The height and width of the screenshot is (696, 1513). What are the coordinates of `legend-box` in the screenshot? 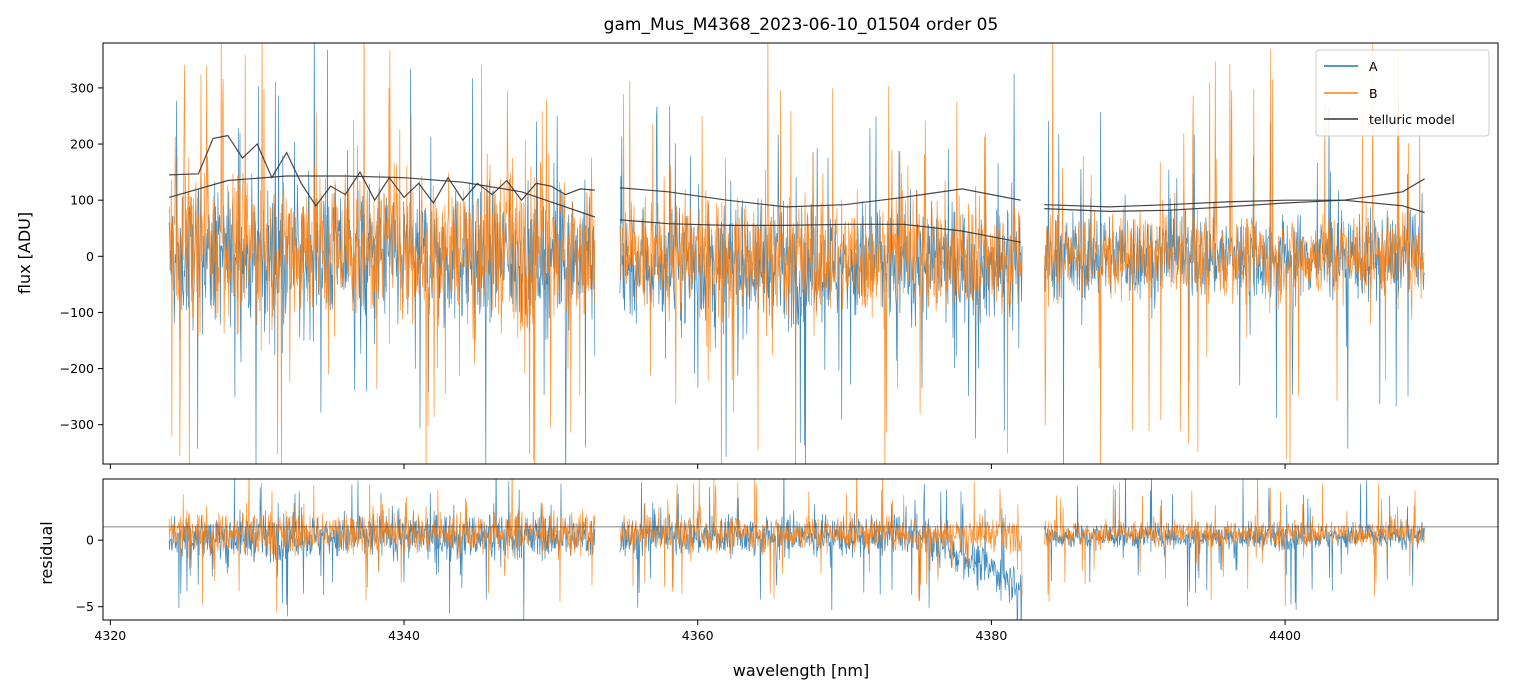 It's located at (1402, 93).